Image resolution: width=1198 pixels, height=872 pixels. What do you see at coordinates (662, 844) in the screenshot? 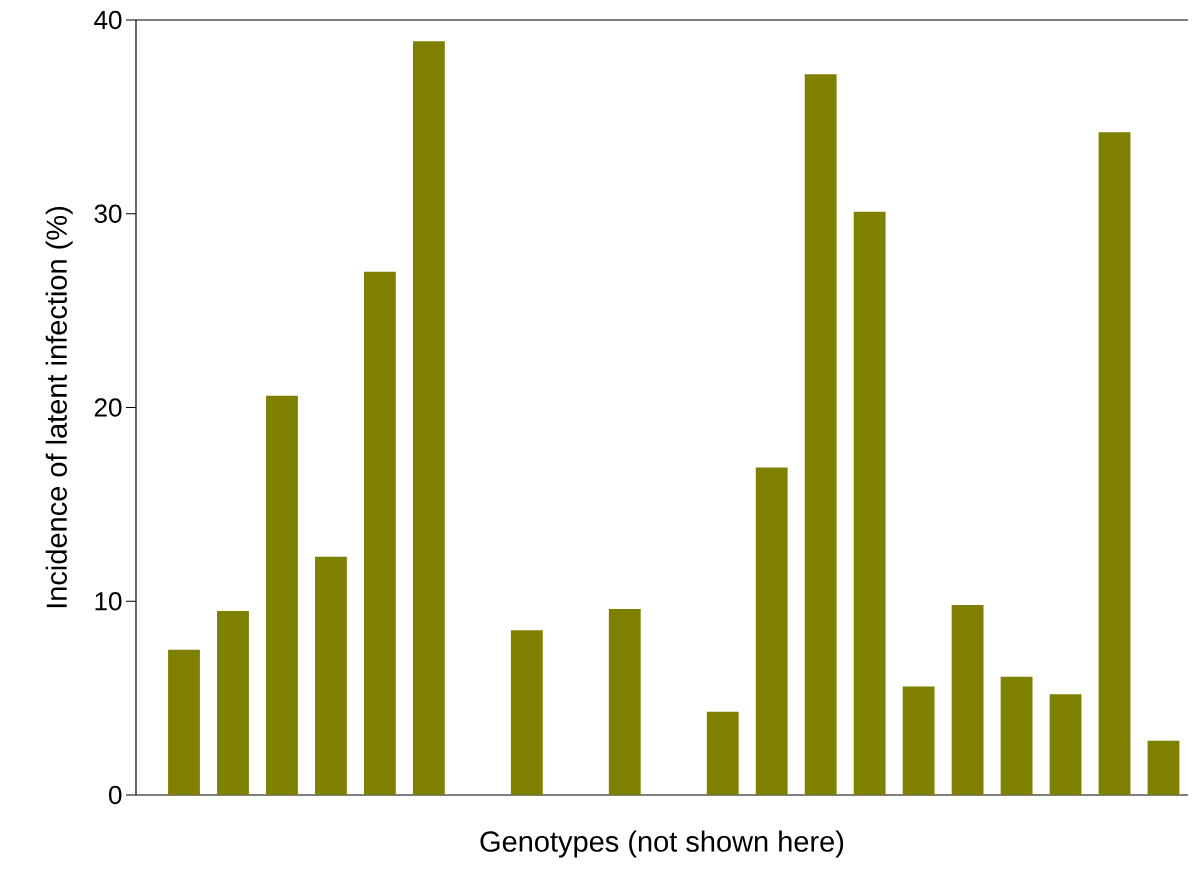
I see `x-axis-title: Genotypes (not shown here)` at bounding box center [662, 844].